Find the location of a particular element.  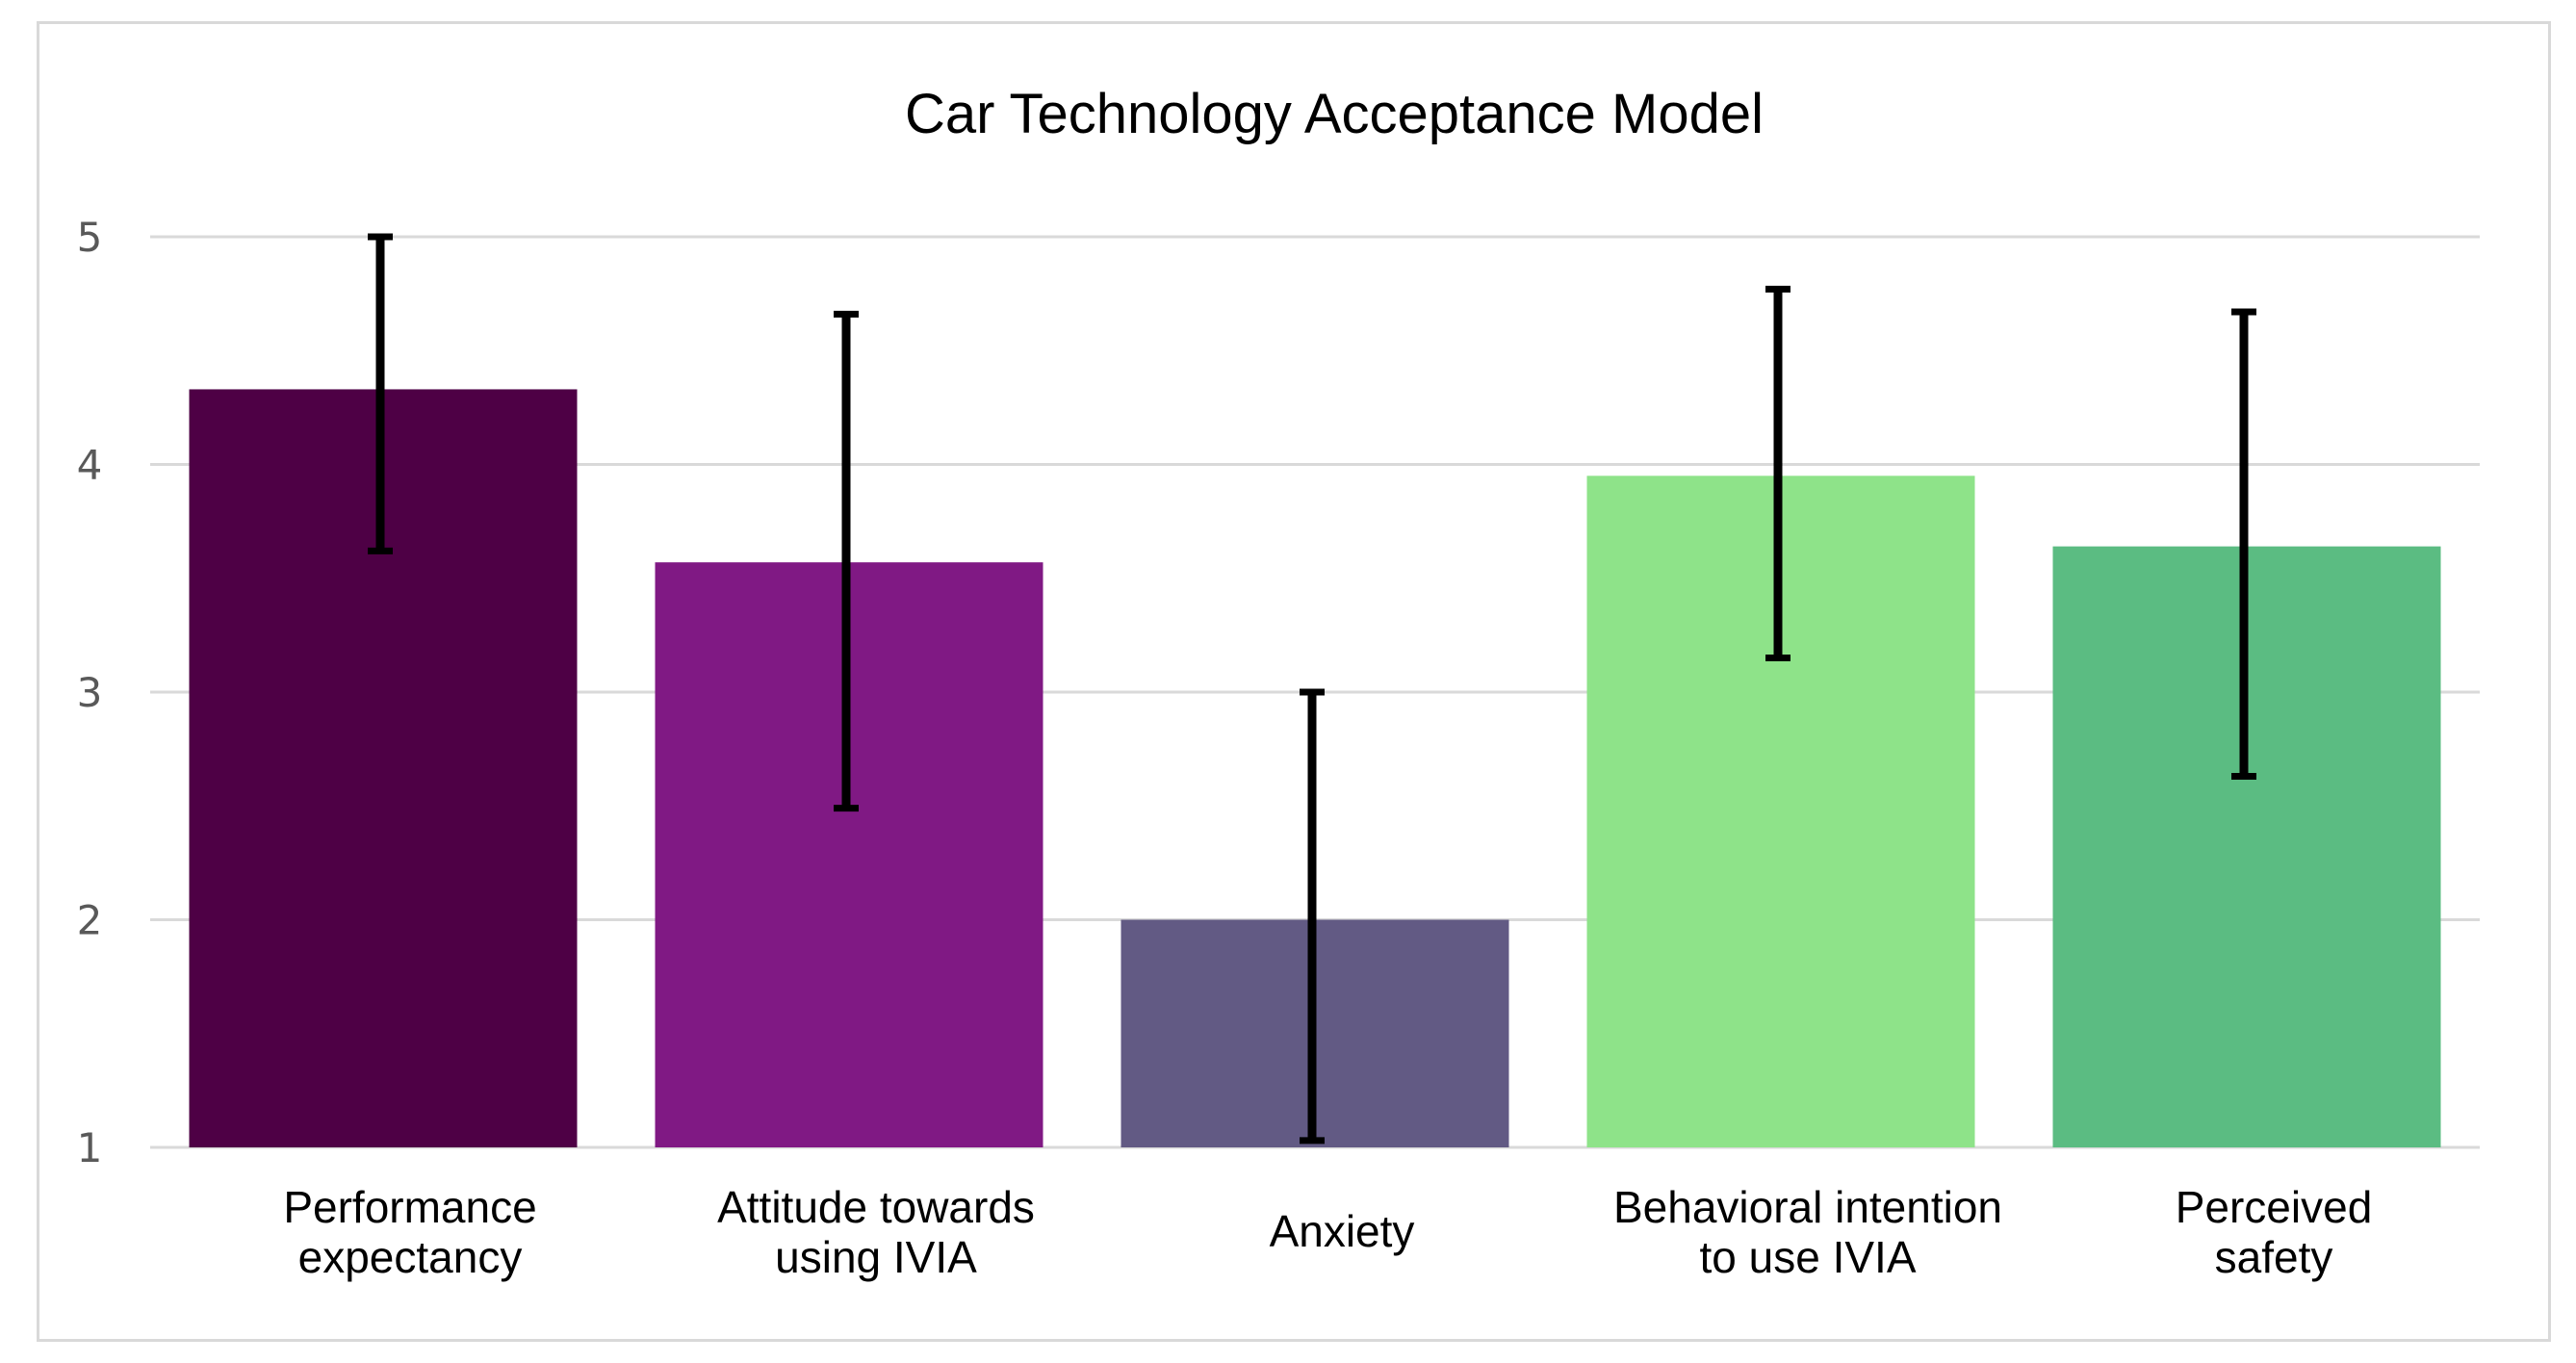

category-label: Perceived safety is located at coordinates (2274, 1232).